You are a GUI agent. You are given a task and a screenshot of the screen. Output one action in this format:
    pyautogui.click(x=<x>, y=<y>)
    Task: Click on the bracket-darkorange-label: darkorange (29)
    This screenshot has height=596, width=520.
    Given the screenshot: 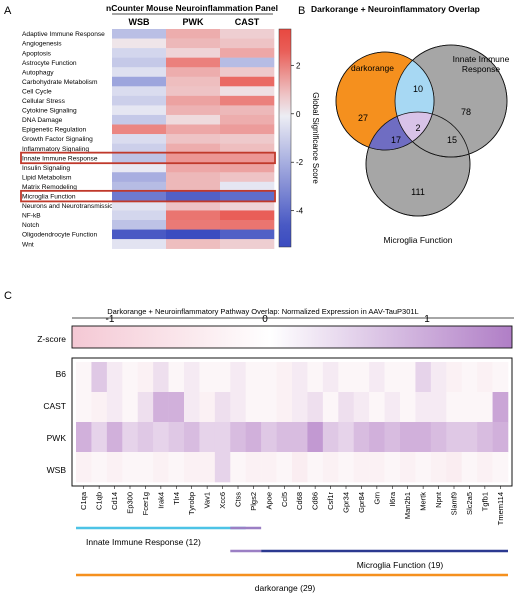 What is the action you would take?
    pyautogui.click(x=285, y=588)
    